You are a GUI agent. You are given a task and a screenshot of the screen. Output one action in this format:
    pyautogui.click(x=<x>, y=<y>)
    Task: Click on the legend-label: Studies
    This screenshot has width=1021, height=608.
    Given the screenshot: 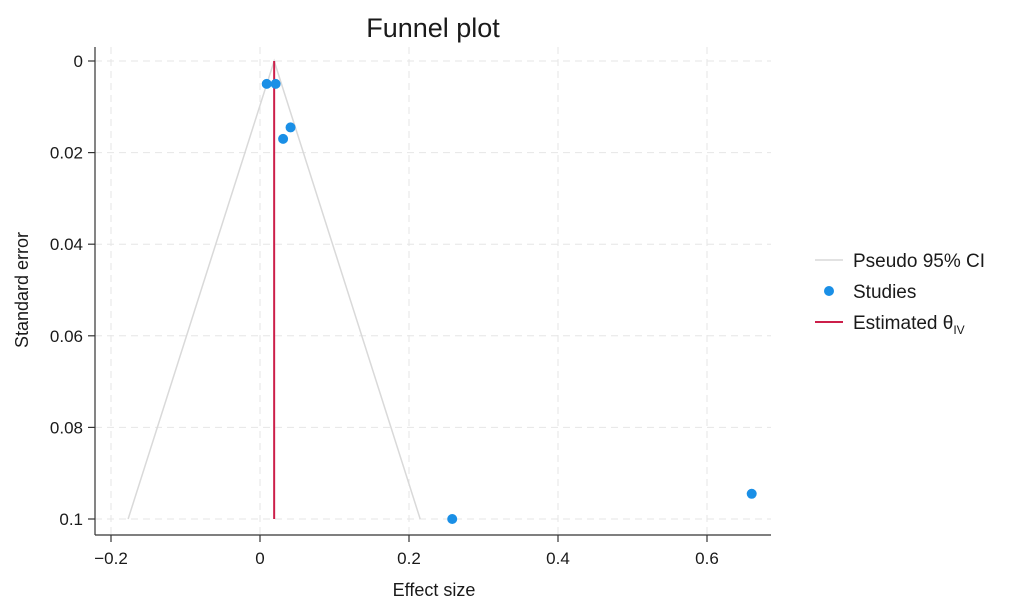 What is the action you would take?
    pyautogui.click(x=884, y=292)
    